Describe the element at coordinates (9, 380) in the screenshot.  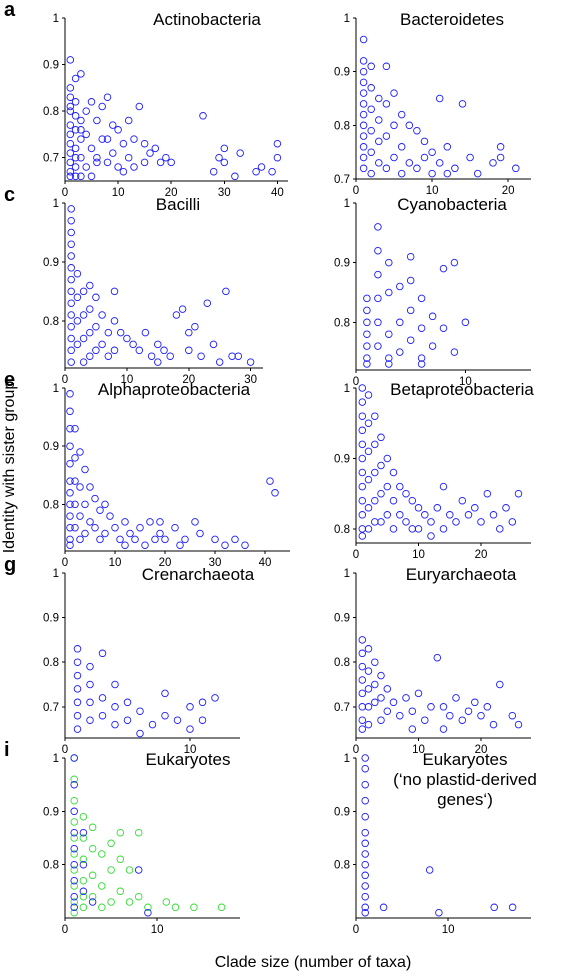
I see `panel-letter: e` at that location.